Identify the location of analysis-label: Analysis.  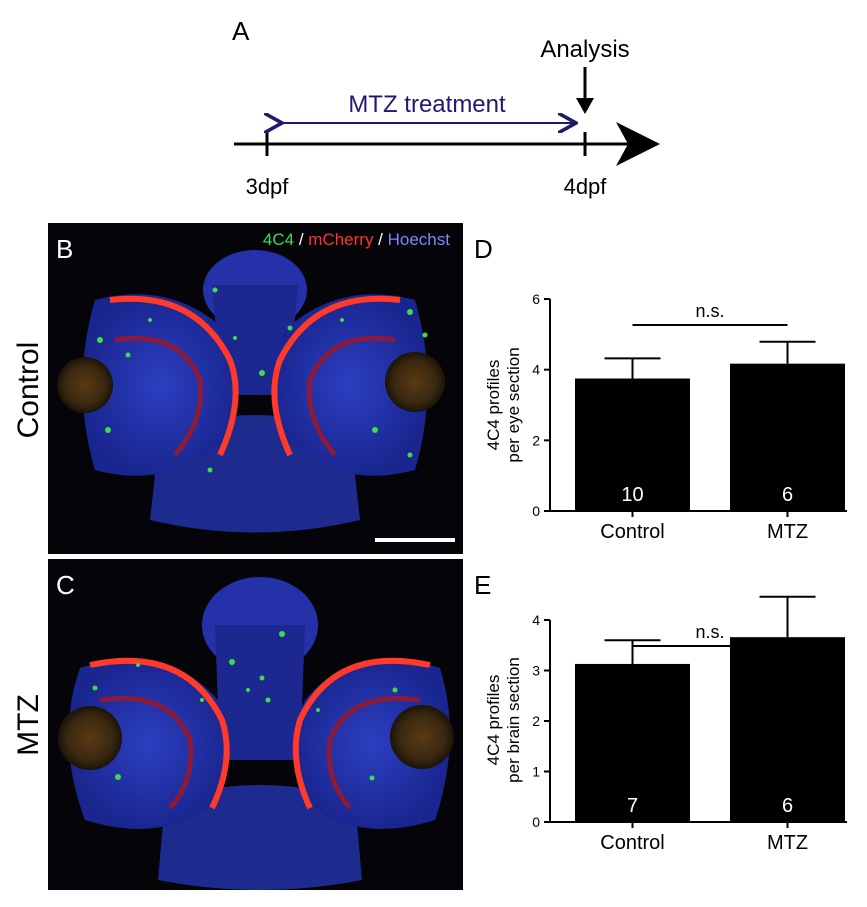
(584, 49).